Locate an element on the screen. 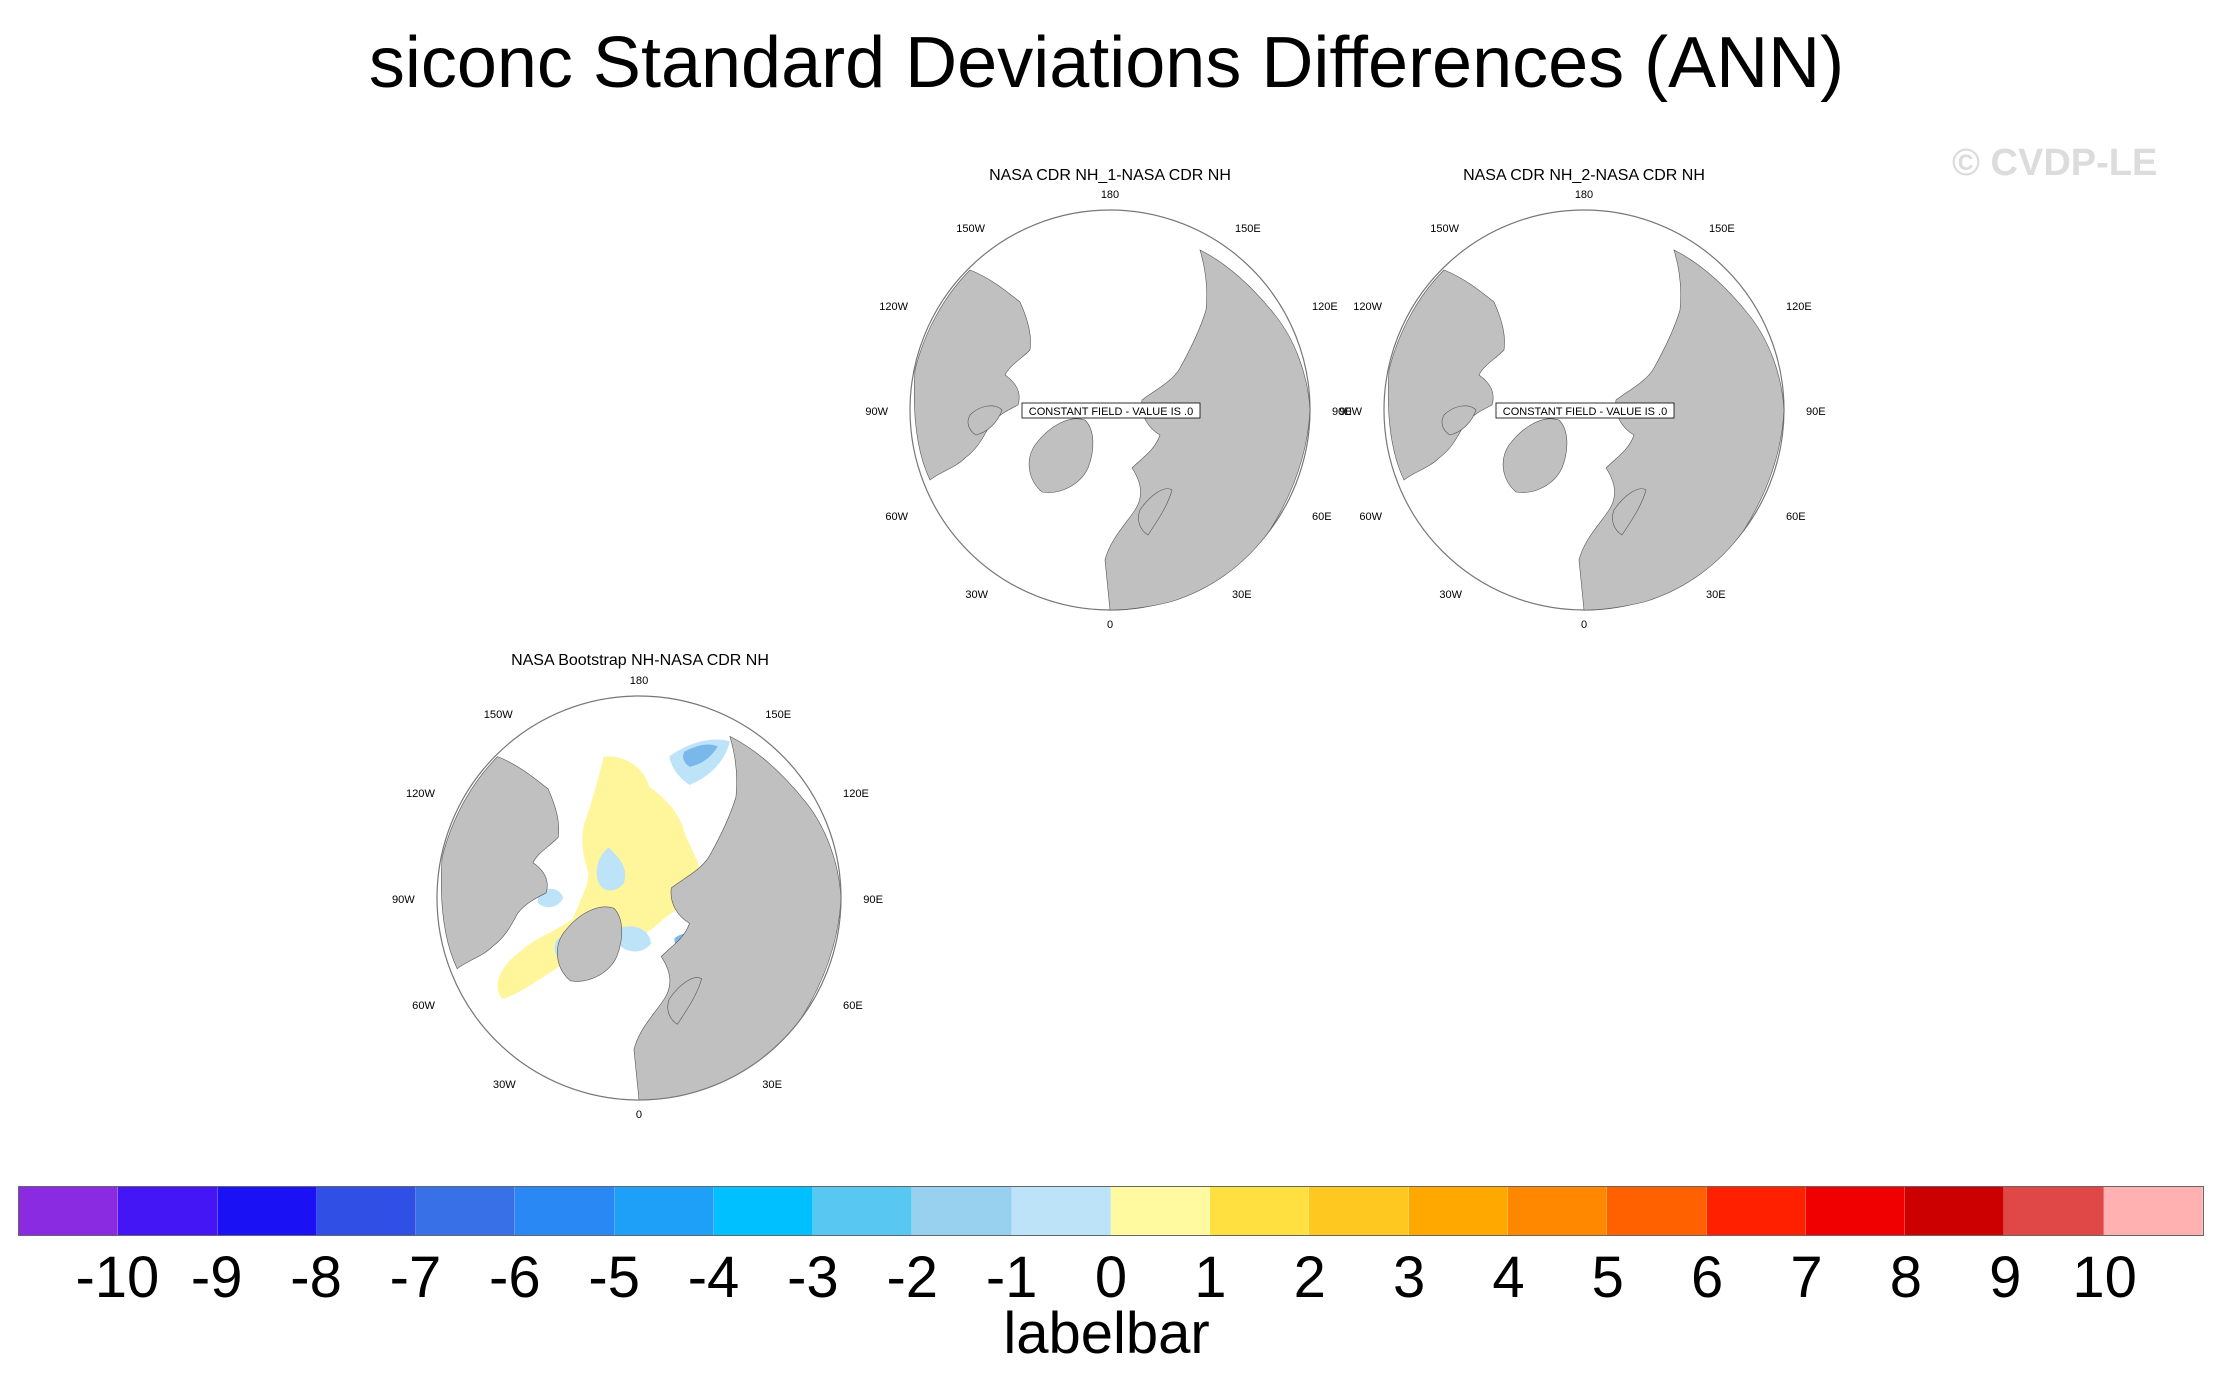 The image size is (2213, 1382). labelbar-tick-label: 0 is located at coordinates (1111, 1277).